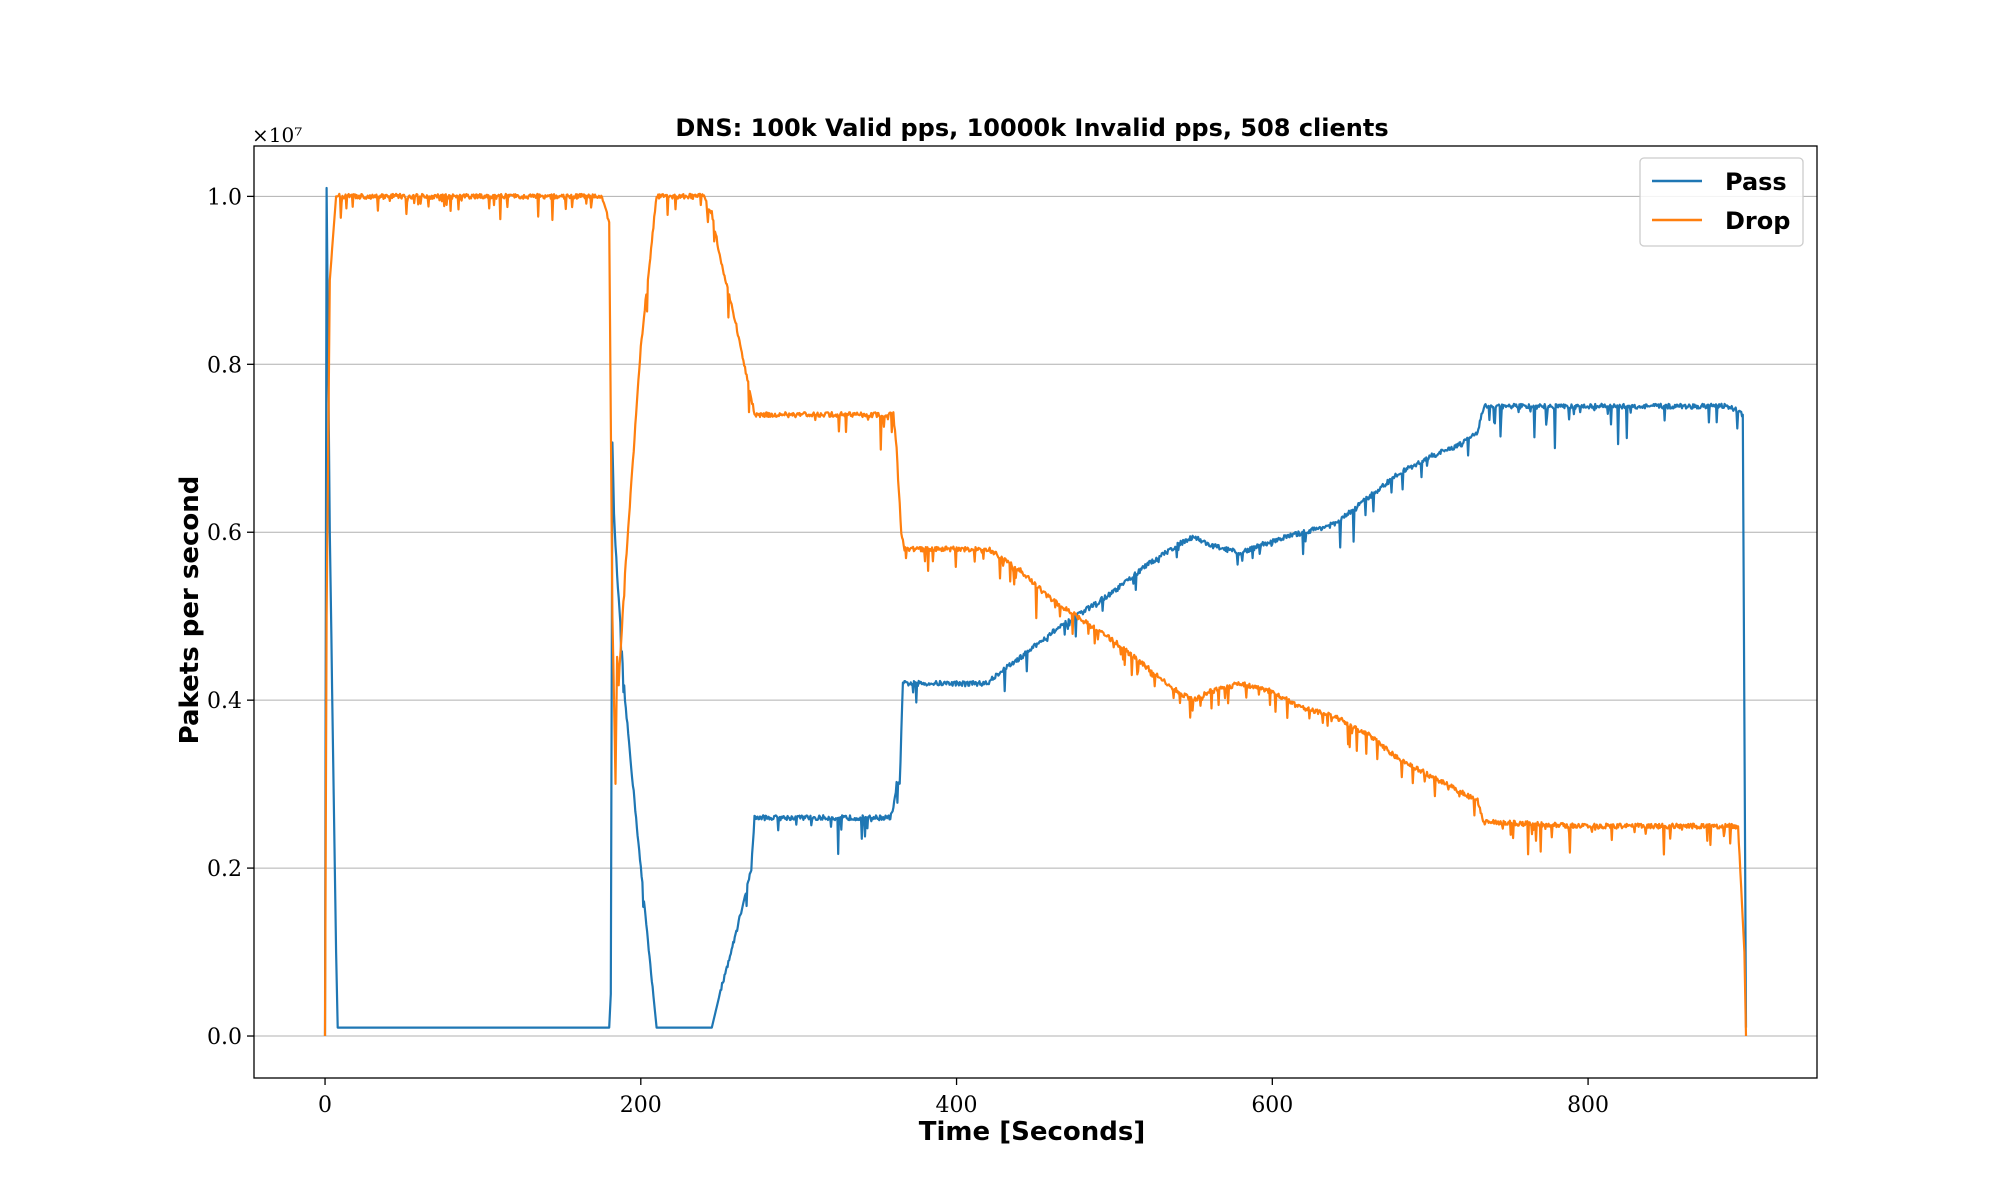  I want to click on y-axis-scale-label: ×10⁷, so click(277, 135).